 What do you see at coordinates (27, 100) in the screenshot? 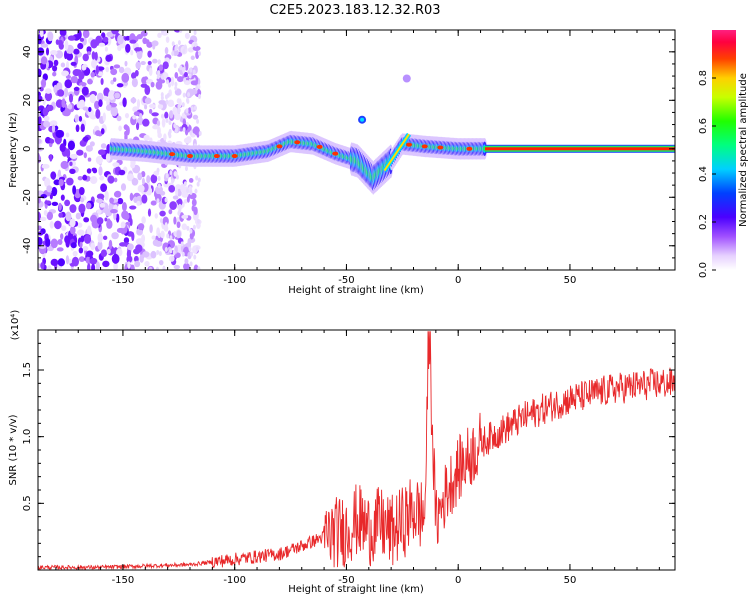
I see `y-tick-label: 20` at bounding box center [27, 100].